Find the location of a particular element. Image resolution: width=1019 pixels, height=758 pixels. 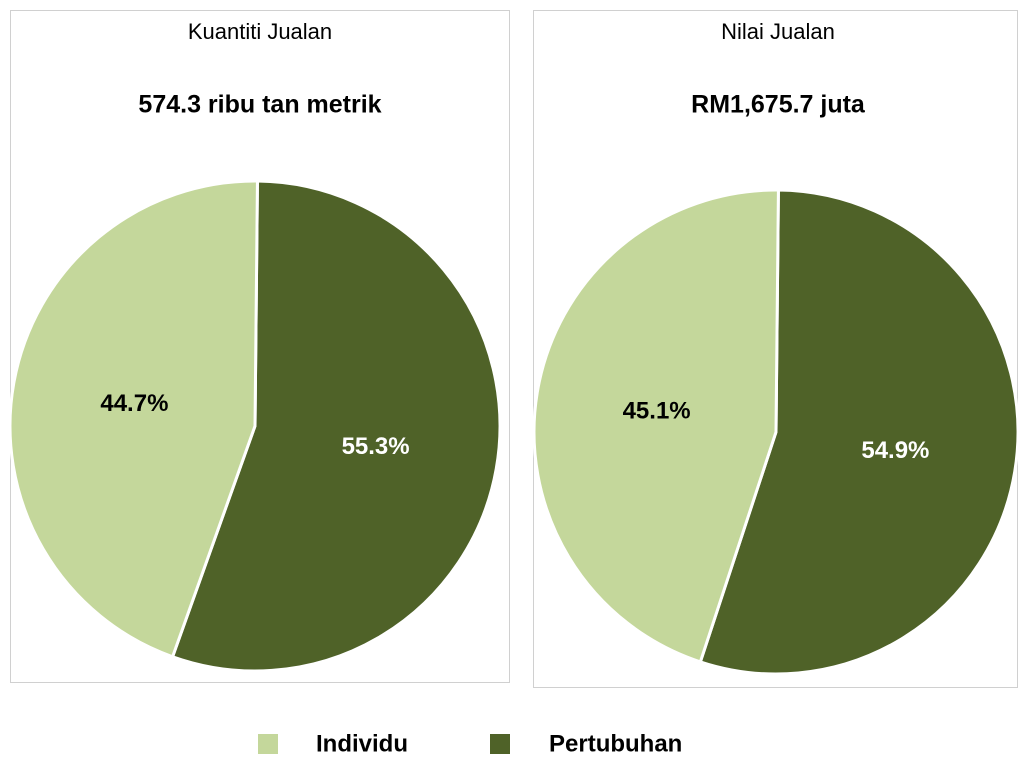

data-label: 54.9% is located at coordinates (895, 450).